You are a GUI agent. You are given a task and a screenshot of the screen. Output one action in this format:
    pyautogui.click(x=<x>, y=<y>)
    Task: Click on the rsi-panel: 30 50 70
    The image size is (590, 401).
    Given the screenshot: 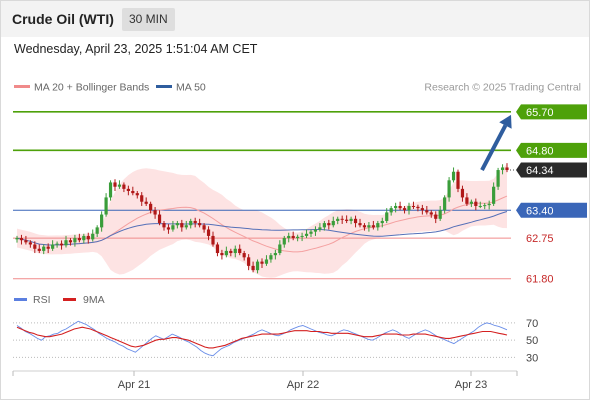 What is the action you would take?
    pyautogui.click(x=275, y=341)
    